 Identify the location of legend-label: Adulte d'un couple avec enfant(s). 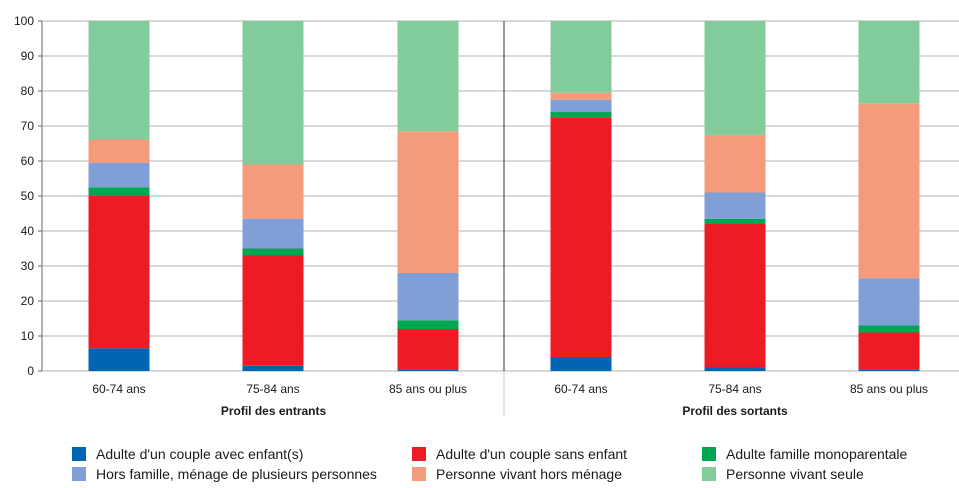
(200, 454).